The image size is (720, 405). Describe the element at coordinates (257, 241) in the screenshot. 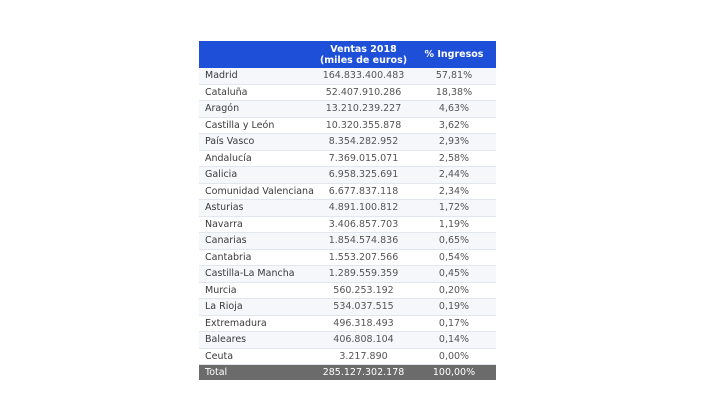

I see `row-region: Canarias` at that location.